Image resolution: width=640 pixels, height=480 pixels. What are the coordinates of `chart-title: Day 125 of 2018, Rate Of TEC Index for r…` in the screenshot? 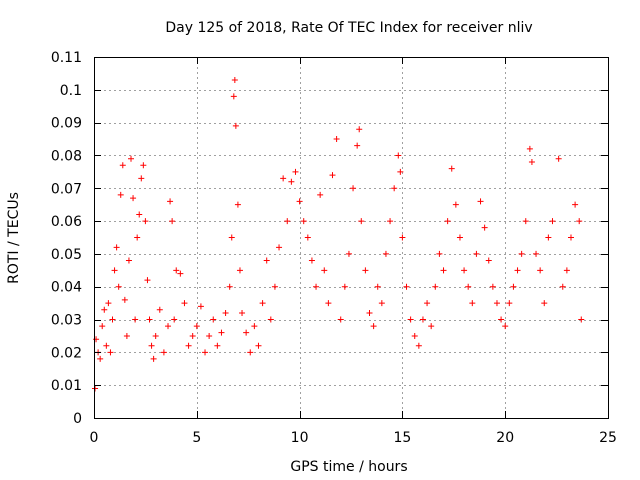 It's located at (348, 28).